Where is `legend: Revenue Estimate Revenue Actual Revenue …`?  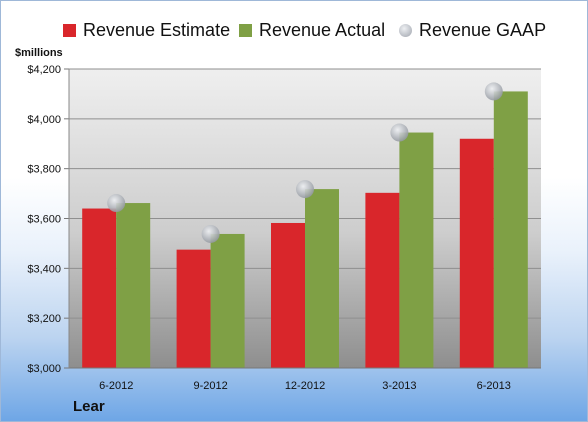 legend: Revenue Estimate Revenue Actual Revenue … is located at coordinates (294, 30).